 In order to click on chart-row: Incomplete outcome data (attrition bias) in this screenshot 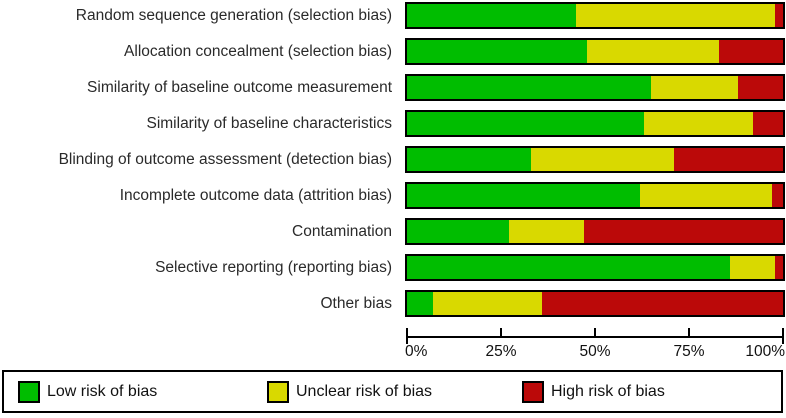, I will do `click(393, 195)`.